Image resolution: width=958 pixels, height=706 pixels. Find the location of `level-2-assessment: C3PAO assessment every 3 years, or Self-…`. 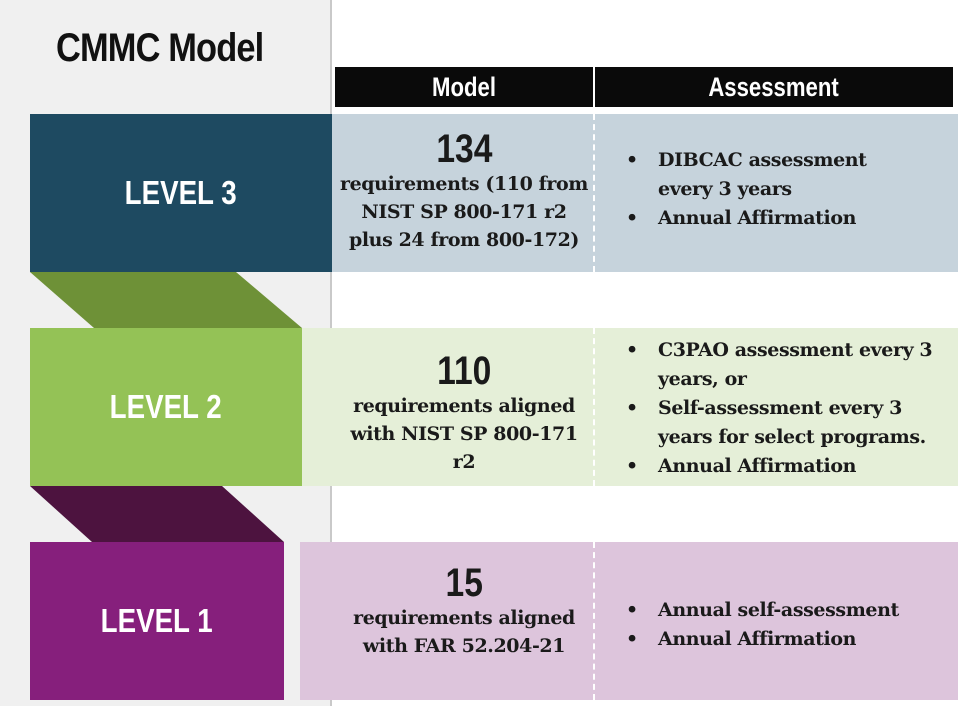

level-2-assessment: C3PAO assessment every 3 years, or Self-… is located at coordinates (785, 408).